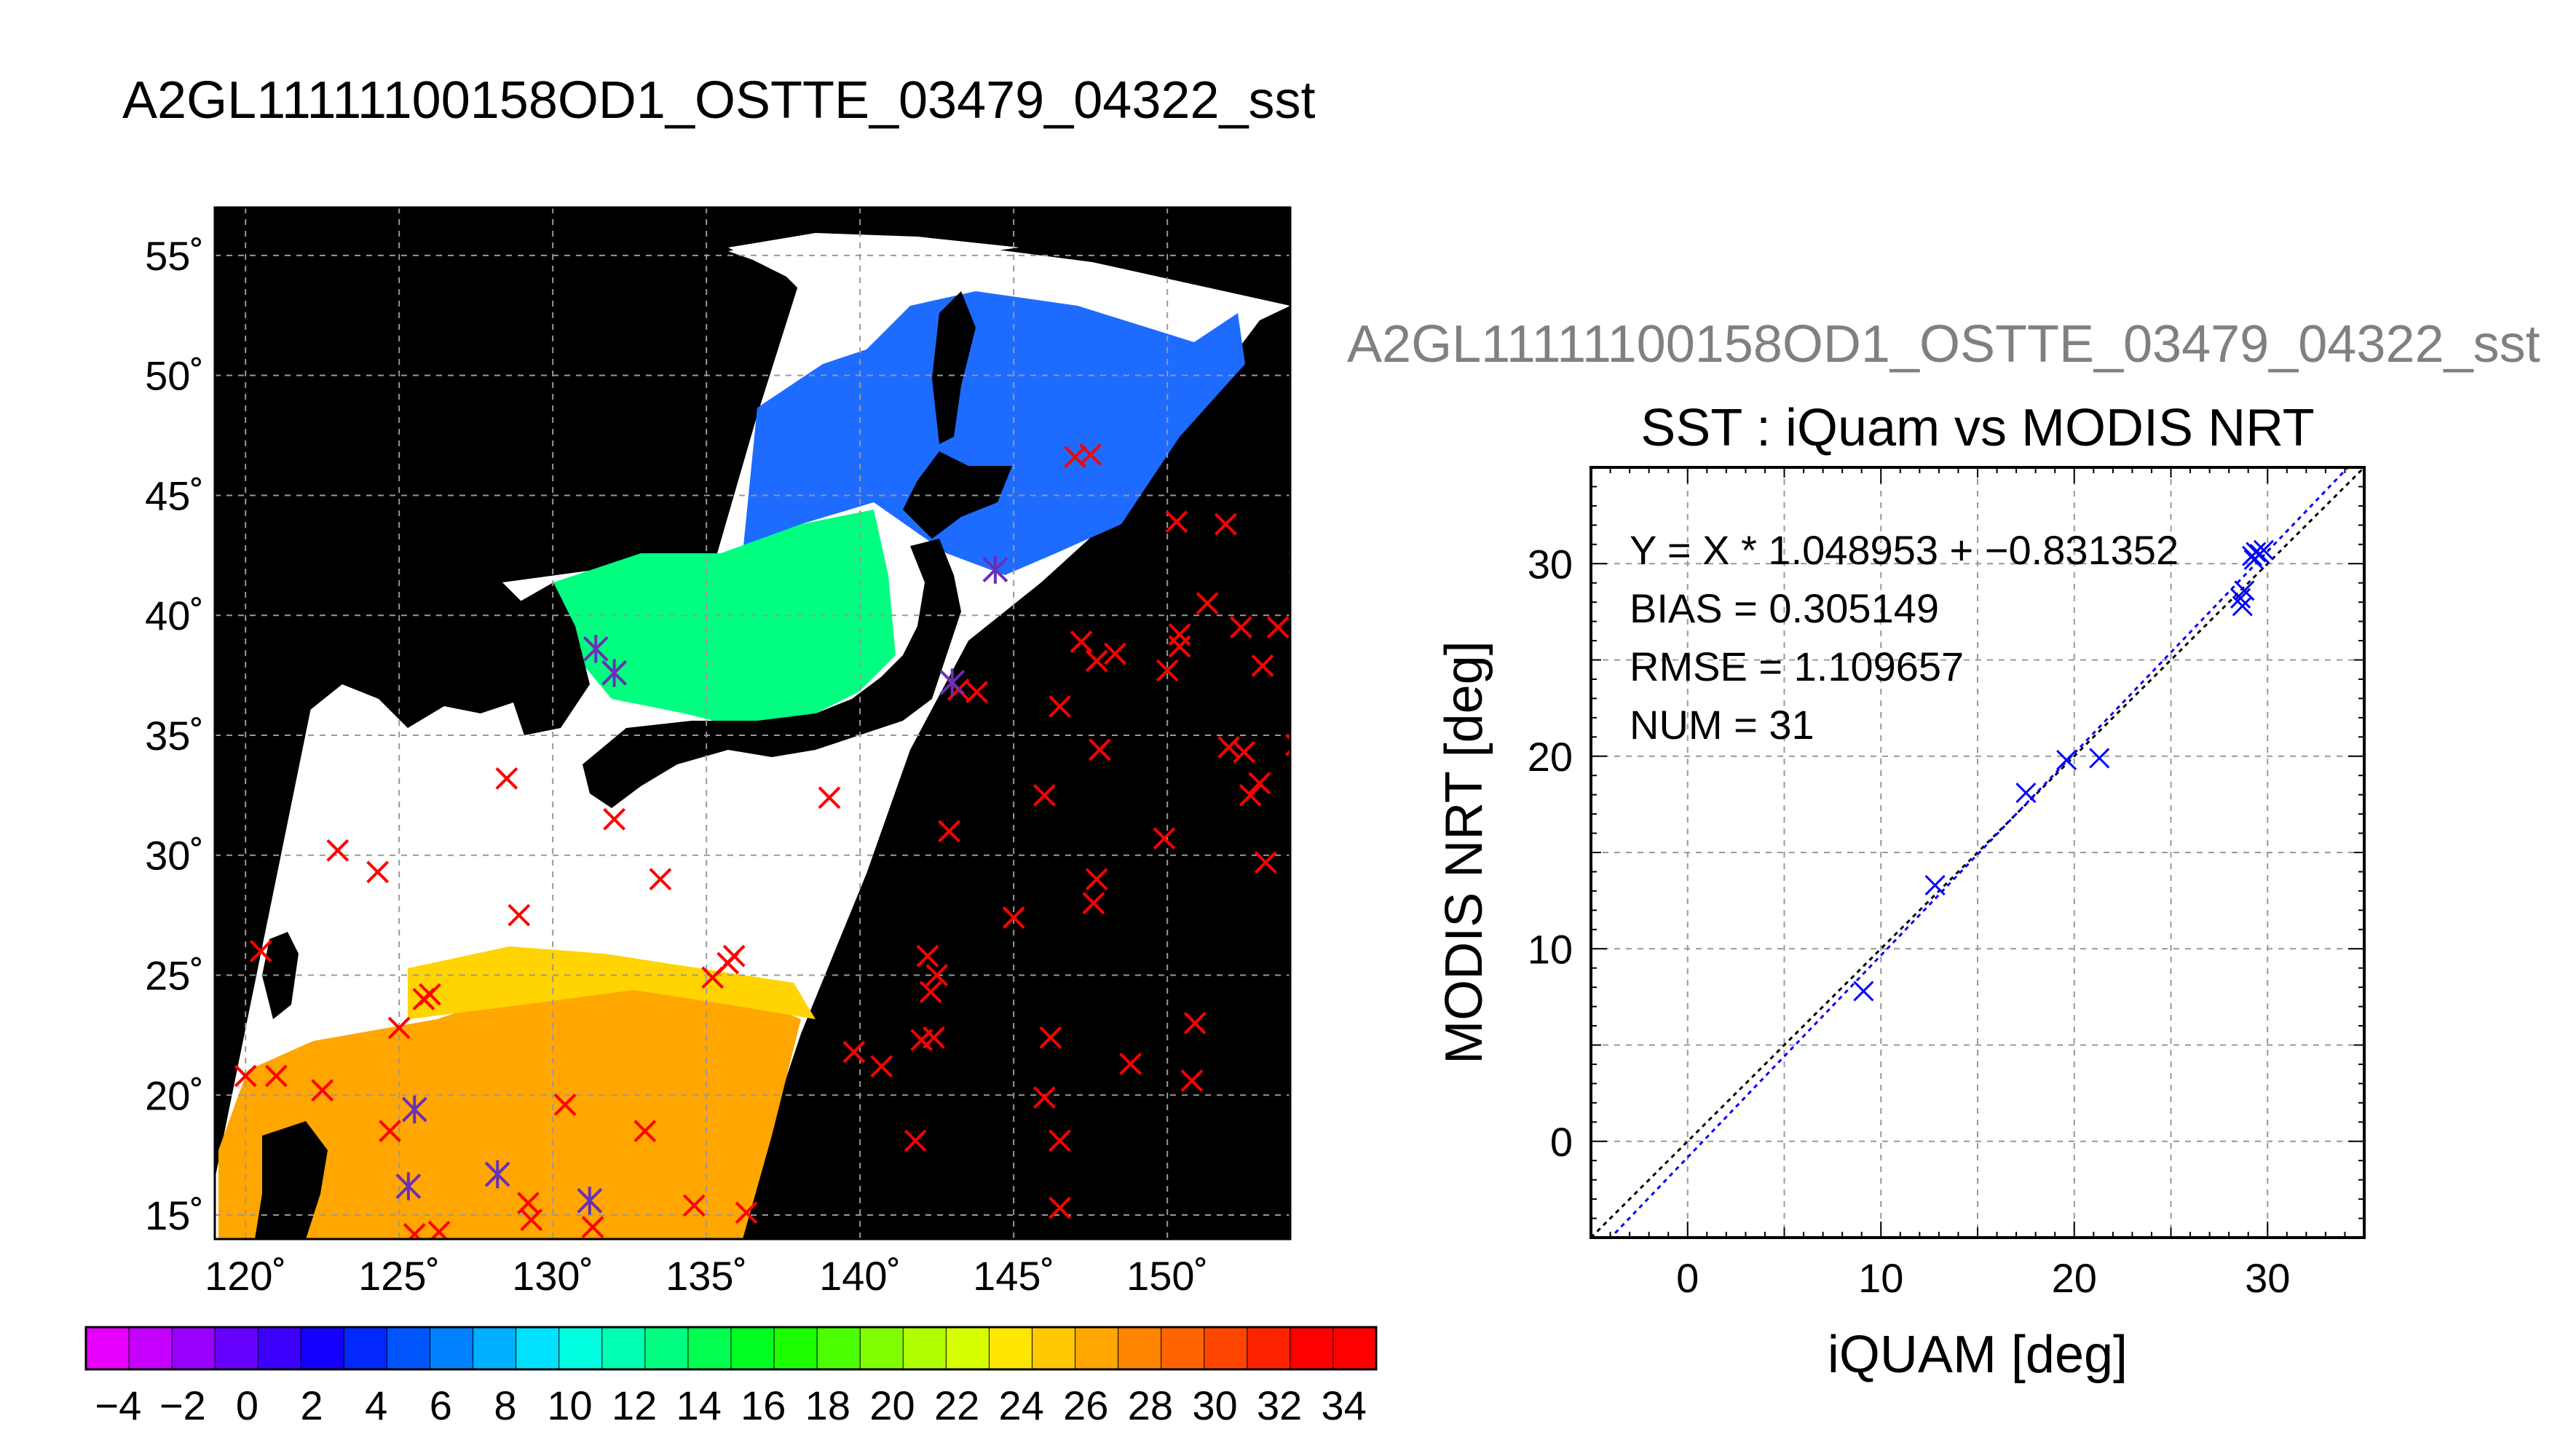 The height and width of the screenshot is (1456, 2555). I want to click on land-taiwan, so click(280, 975).